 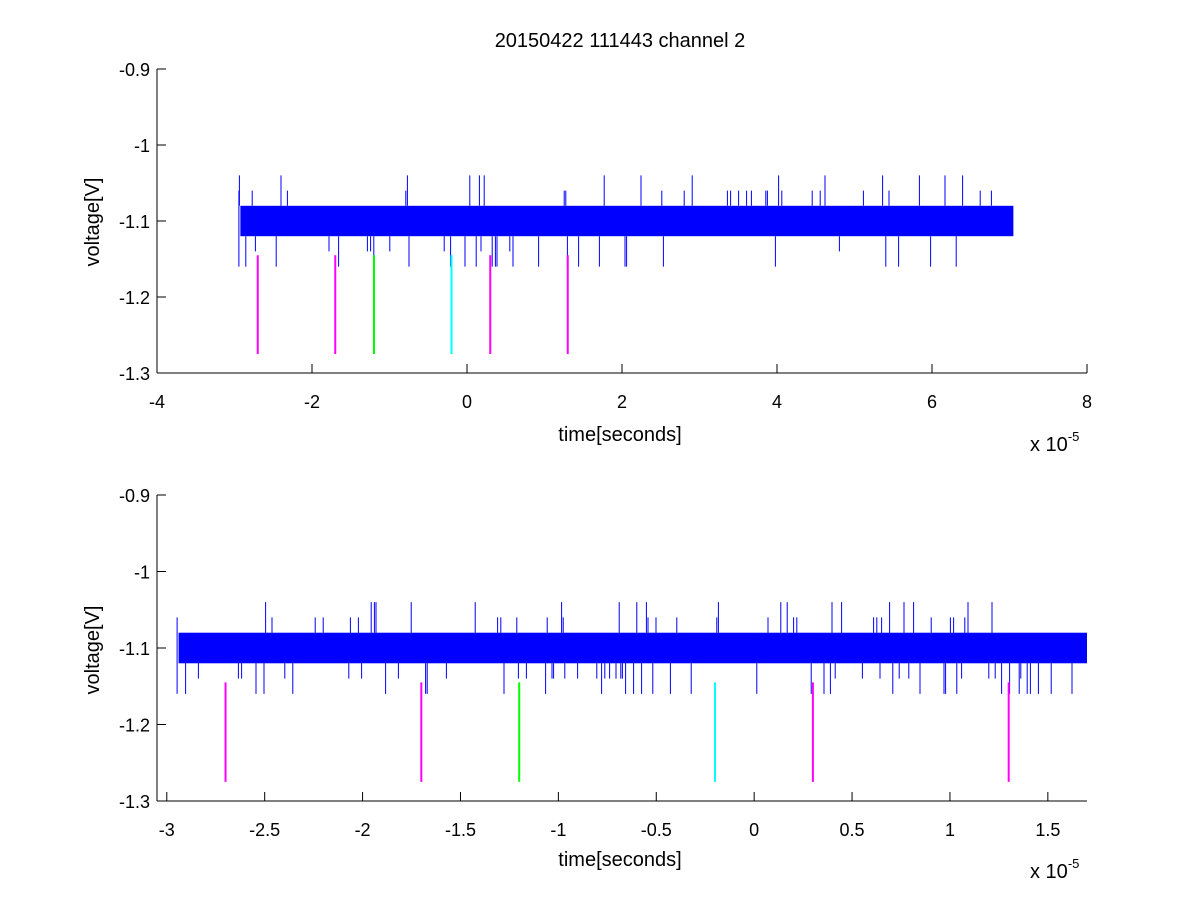 What do you see at coordinates (142, 146) in the screenshot?
I see `top-y-tick-label: -1` at bounding box center [142, 146].